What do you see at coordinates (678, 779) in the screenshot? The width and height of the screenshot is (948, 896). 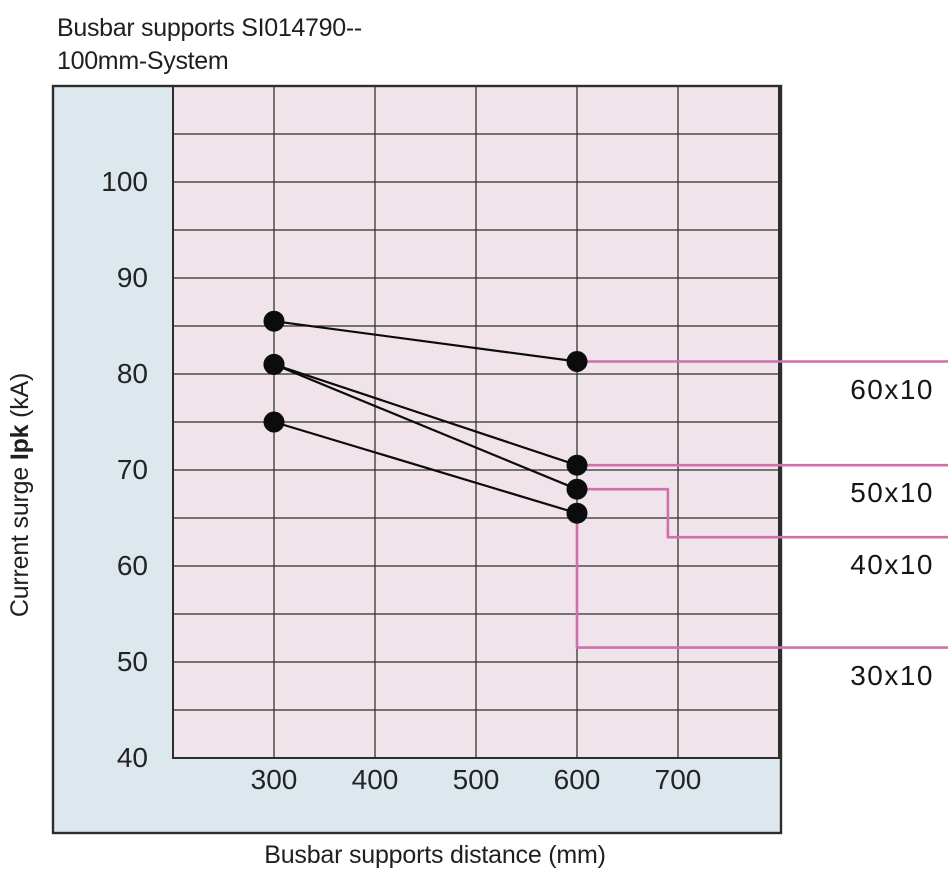 I see `x-tick-label: 700` at bounding box center [678, 779].